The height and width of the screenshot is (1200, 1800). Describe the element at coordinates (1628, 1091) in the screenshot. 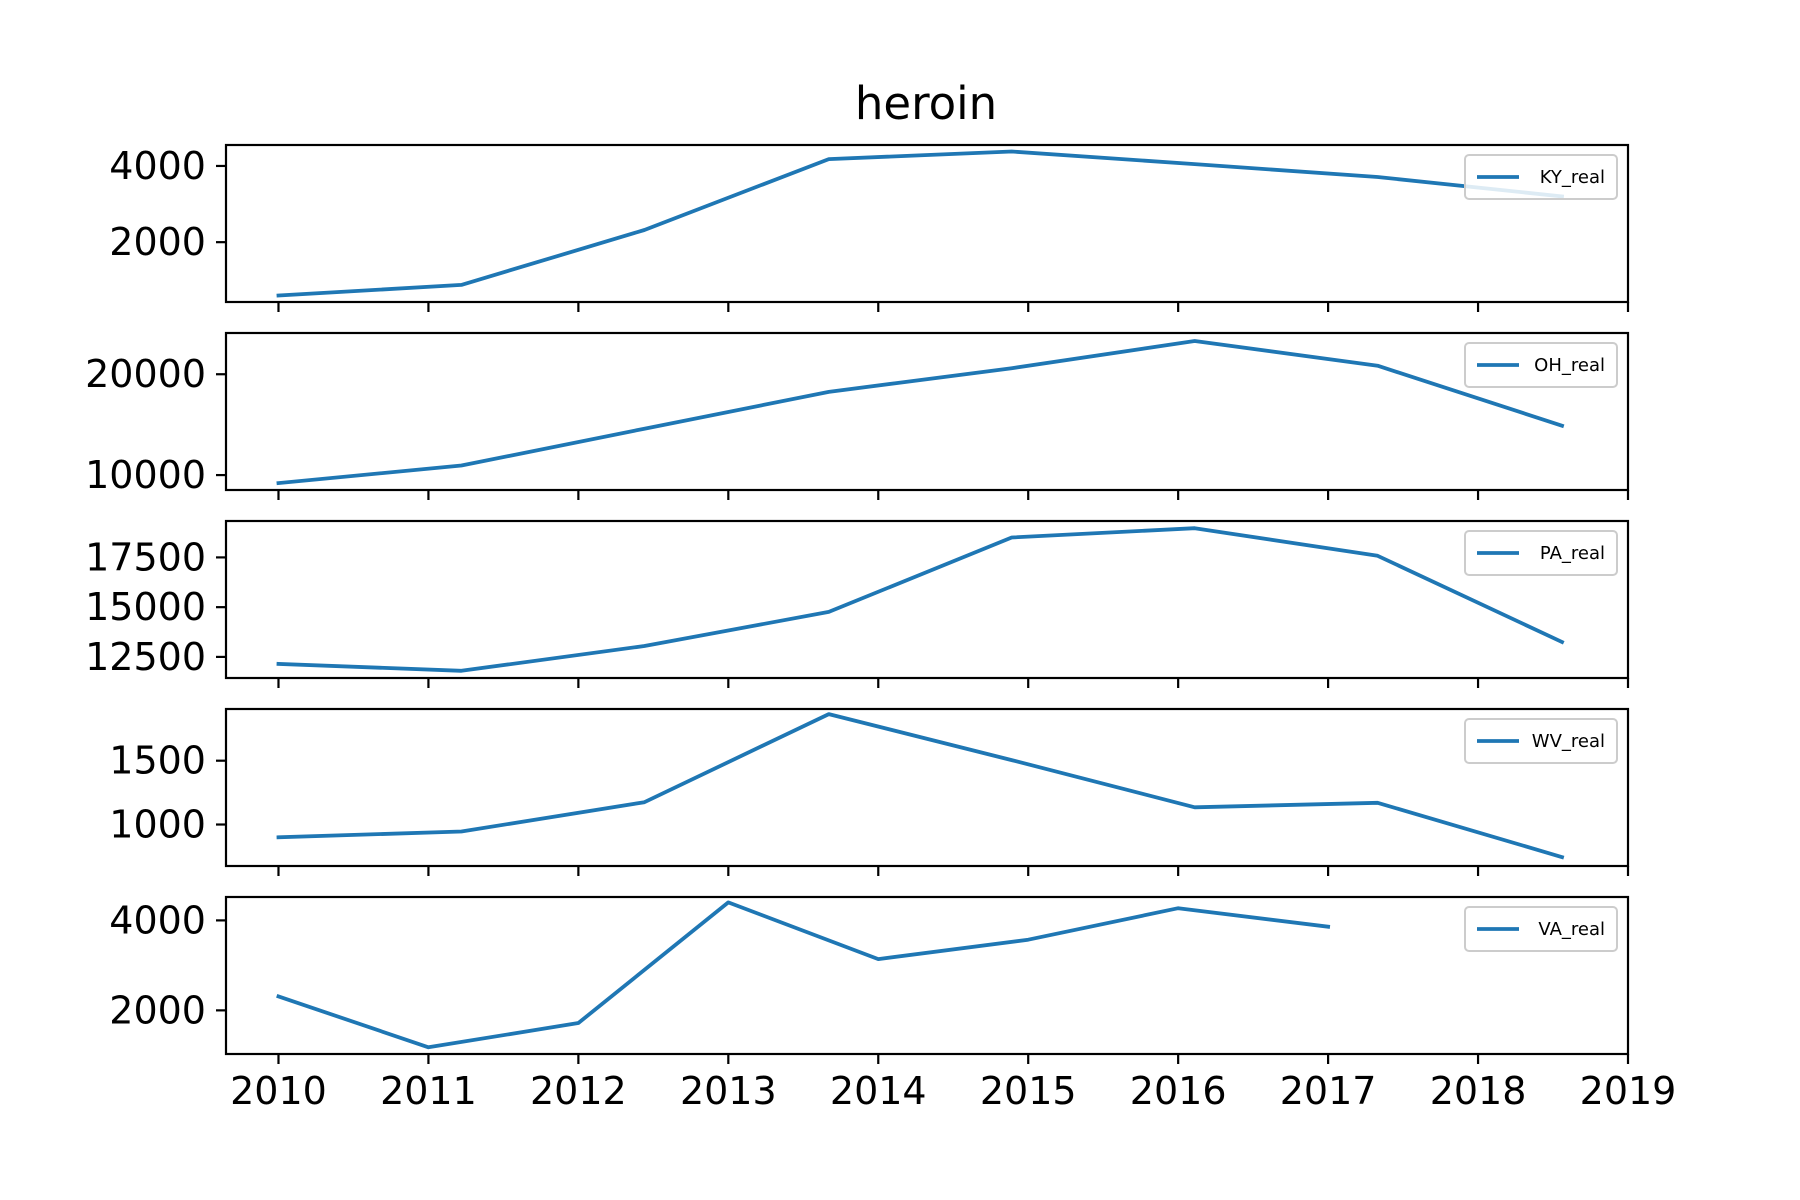

I see `x-tick-label: 2019` at that location.